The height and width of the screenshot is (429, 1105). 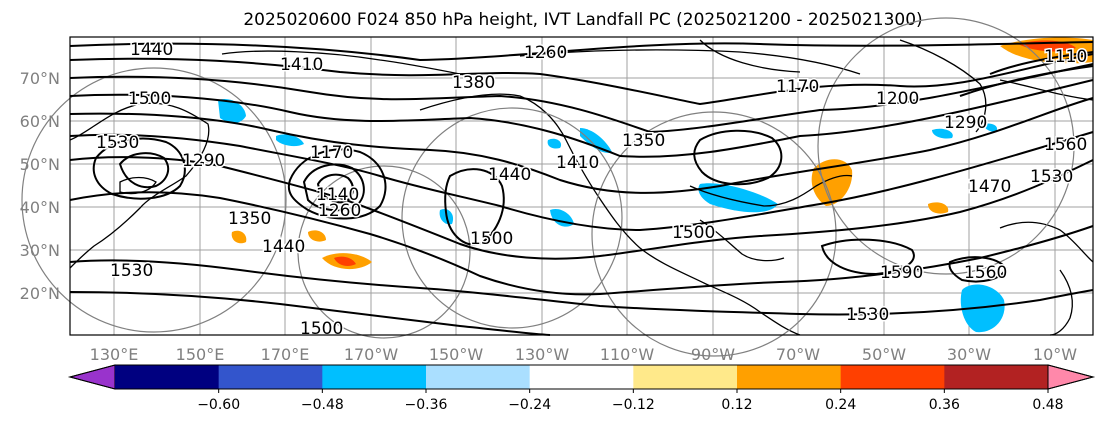 I want to click on lon-label: 70°W, so click(x=798, y=354).